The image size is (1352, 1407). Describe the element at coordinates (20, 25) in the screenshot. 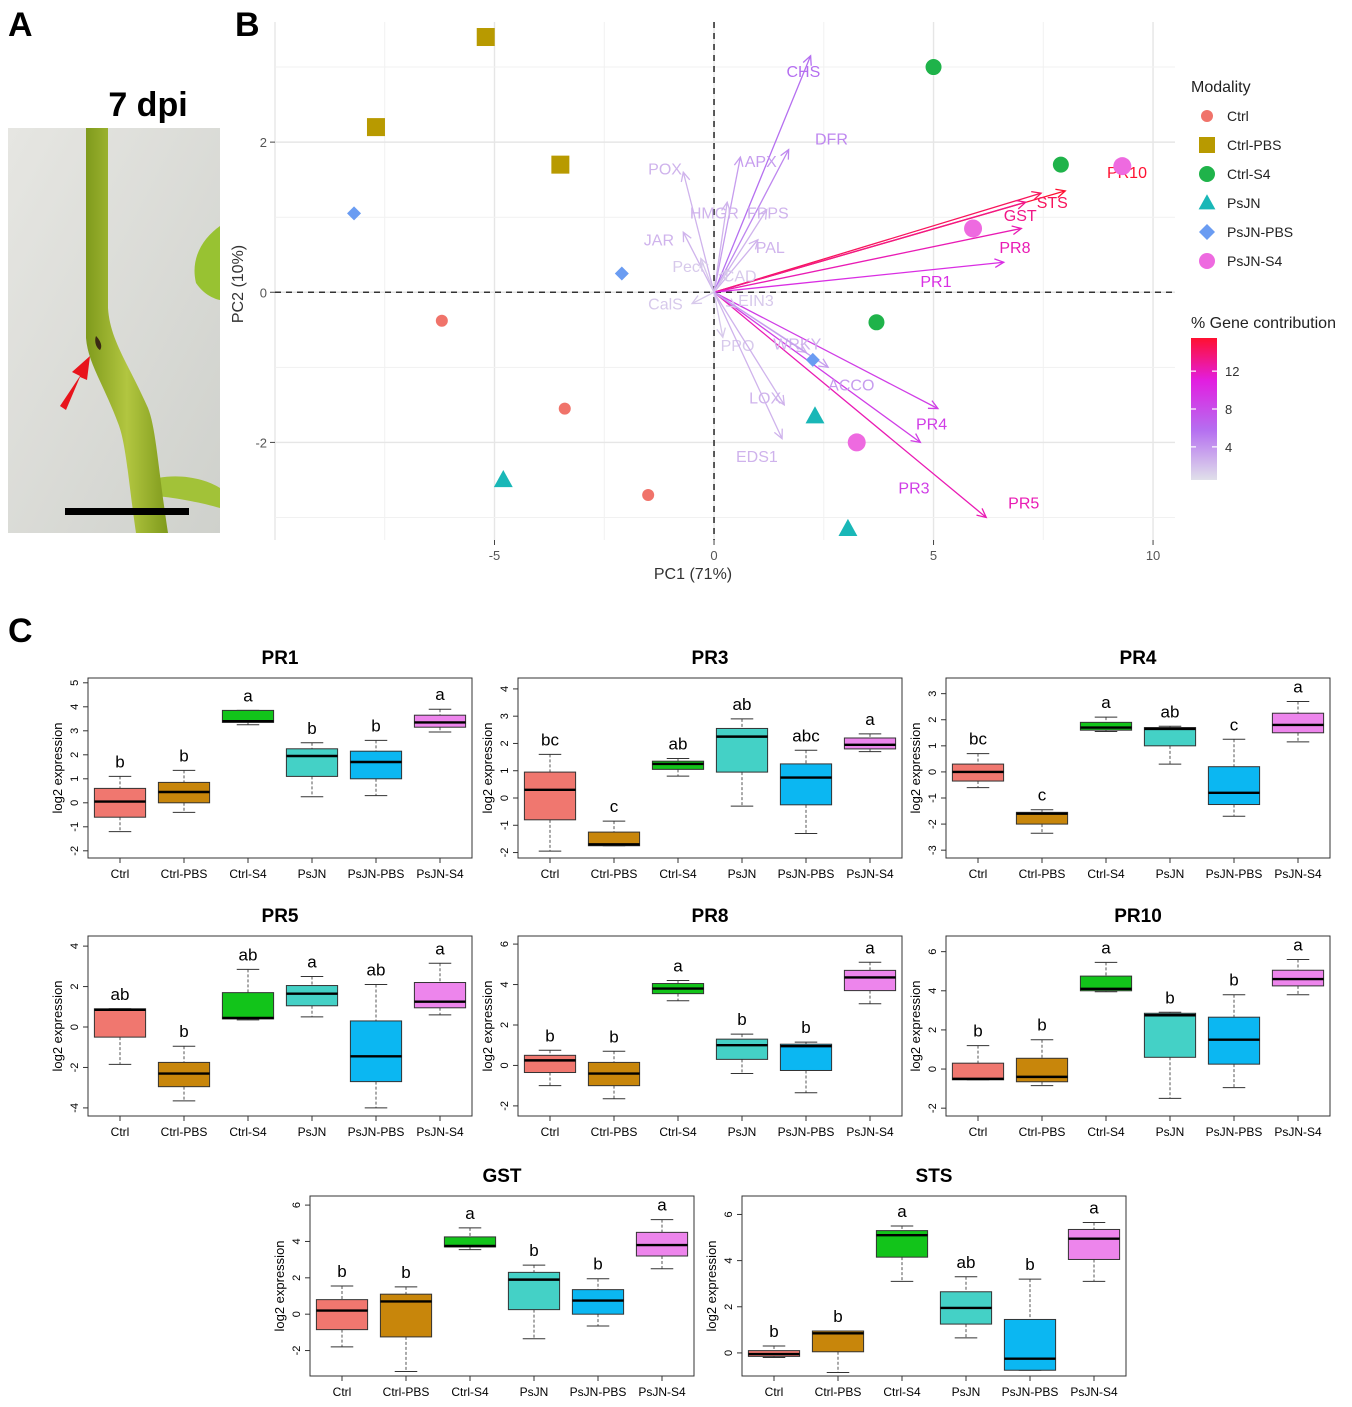

I see `panel-label-a: A` at that location.